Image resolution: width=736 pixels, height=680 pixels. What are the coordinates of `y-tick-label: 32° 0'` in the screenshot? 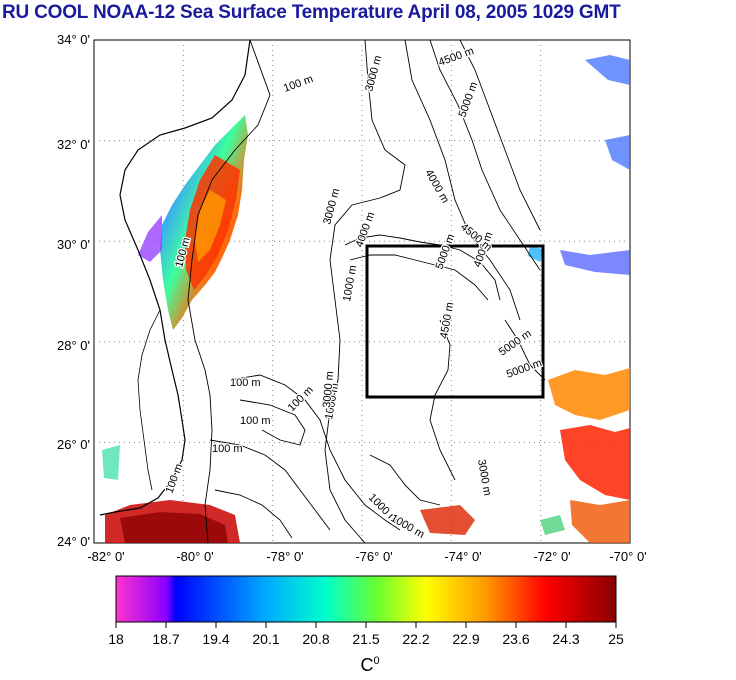 It's located at (73, 144).